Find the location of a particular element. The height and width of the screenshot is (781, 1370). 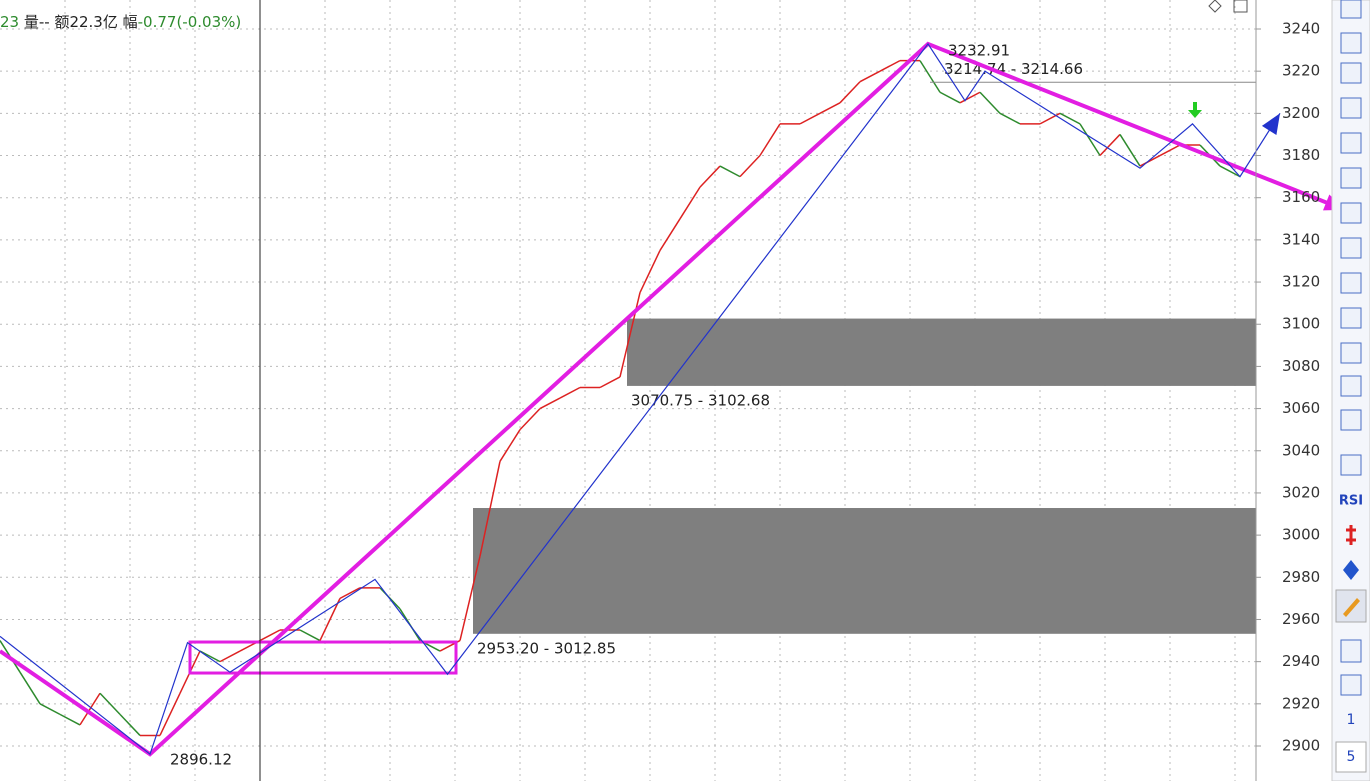

header-info: 23 量-- 额22.3亿 幅-0.77(-0.03%) is located at coordinates (120, 22).